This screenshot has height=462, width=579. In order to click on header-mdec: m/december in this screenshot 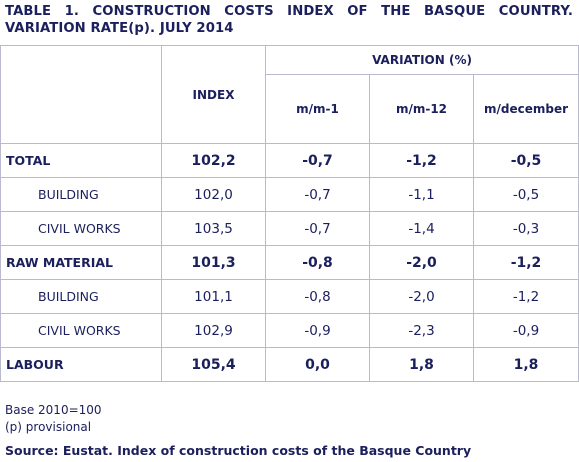, I will do `click(525, 109)`.